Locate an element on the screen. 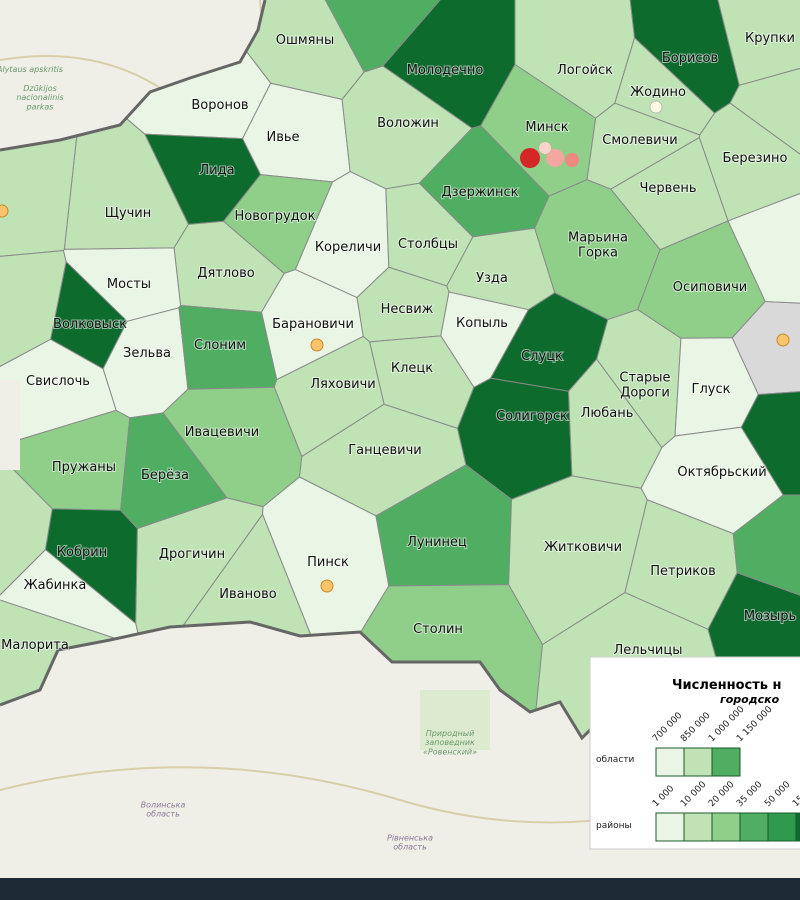 The image size is (800, 900). reserve-area is located at coordinates (455, 720).